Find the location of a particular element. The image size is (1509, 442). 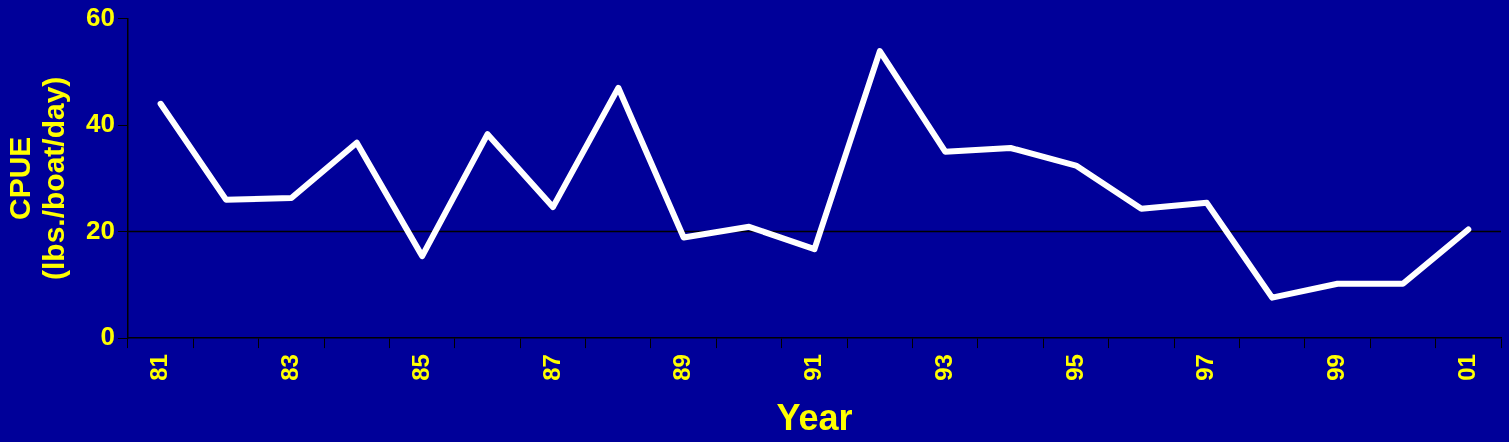

x-tick-label: 99 is located at coordinates (1336, 367).